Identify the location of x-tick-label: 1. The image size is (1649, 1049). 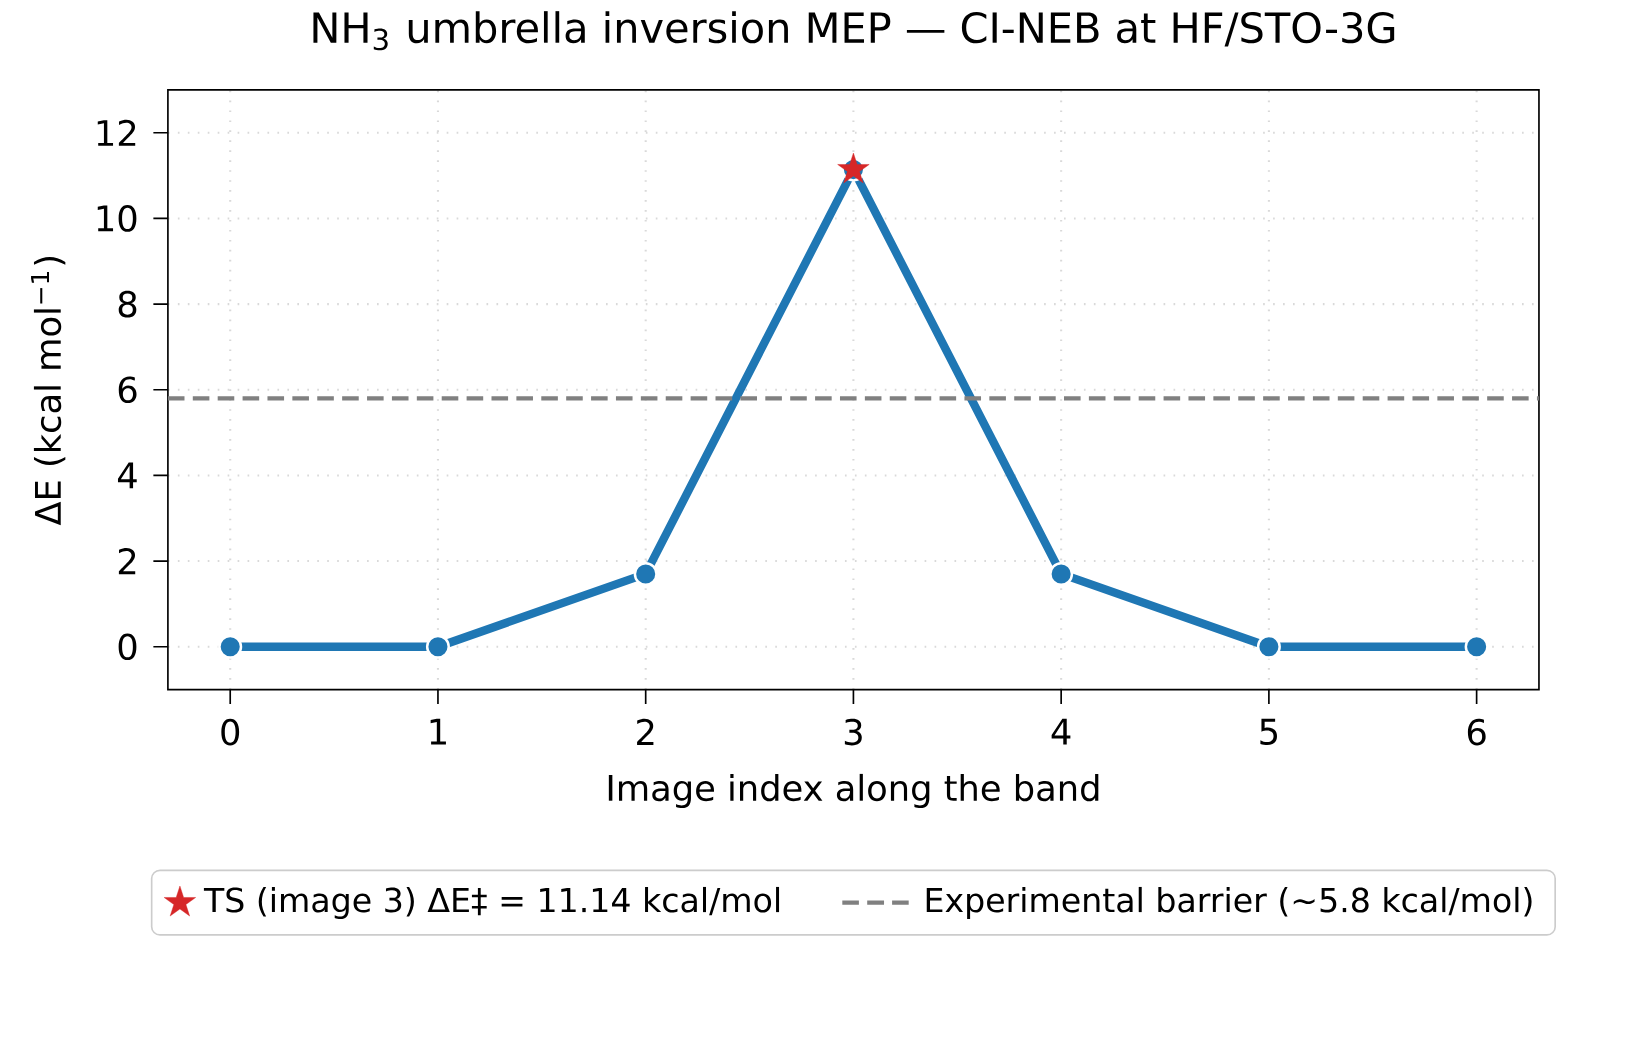
(438, 731).